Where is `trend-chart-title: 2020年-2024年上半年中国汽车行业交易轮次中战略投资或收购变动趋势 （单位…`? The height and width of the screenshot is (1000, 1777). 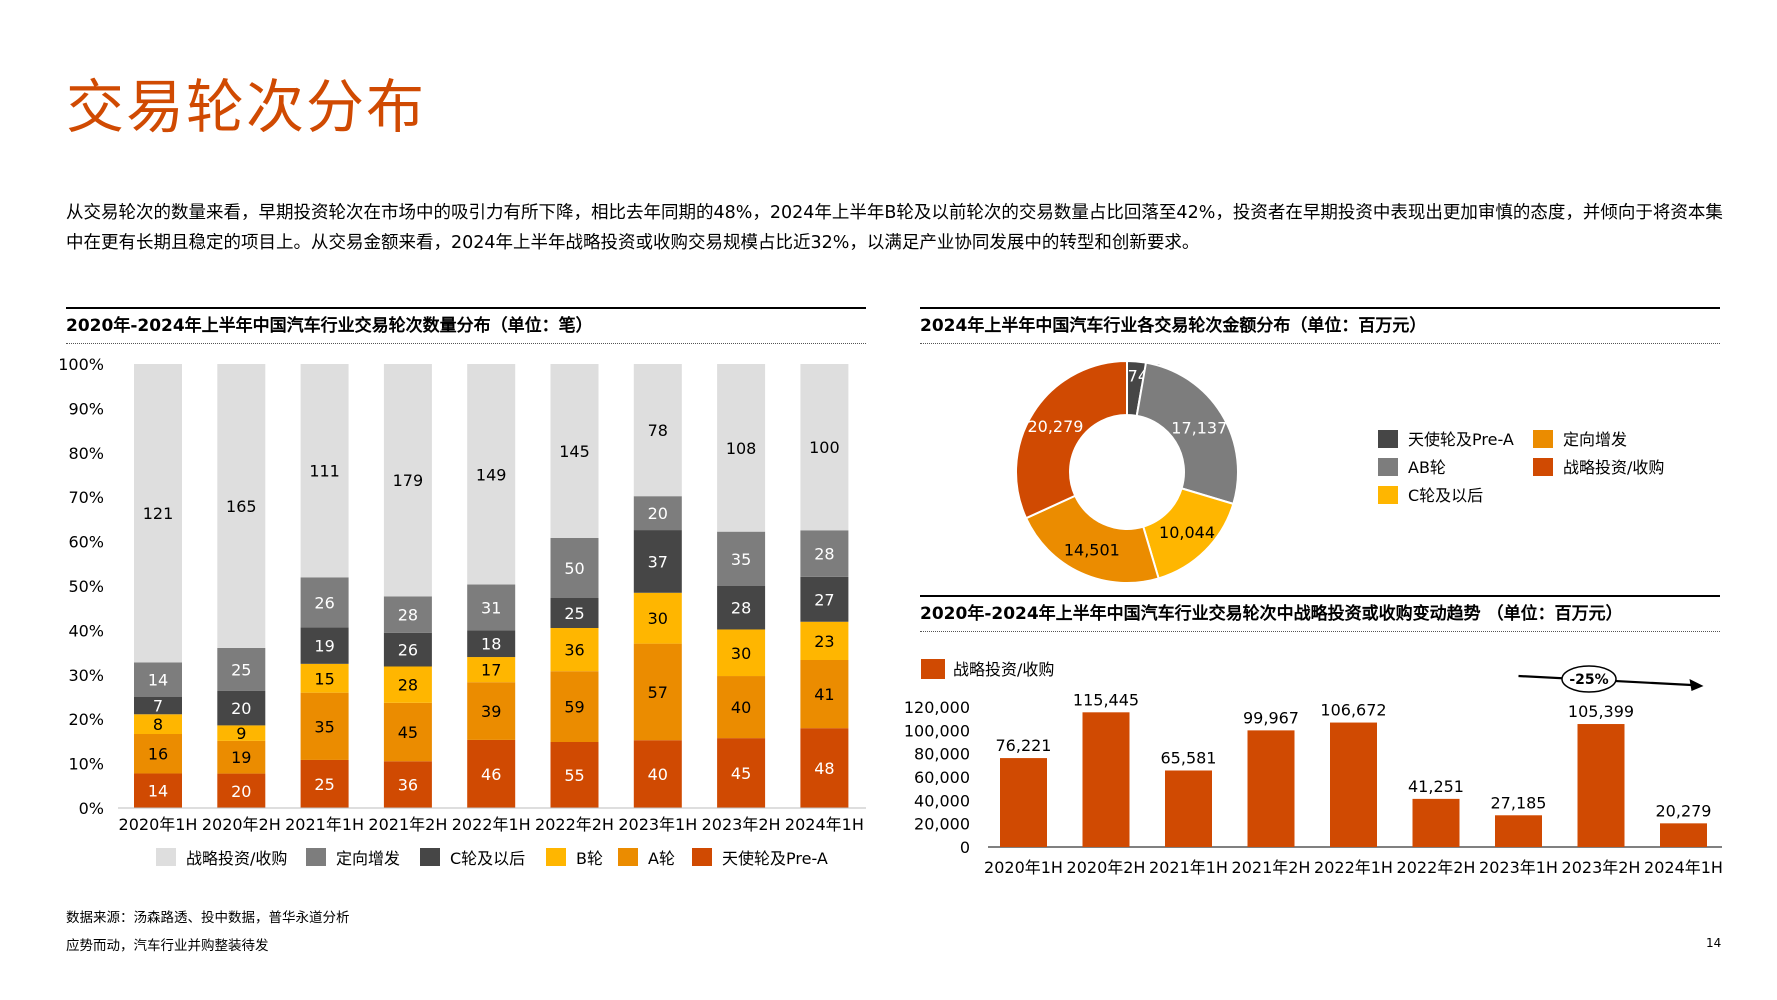
trend-chart-title: 2020年-2024年上半年中国汽车行业交易轮次中战略投资或收购变动趋势 （单位… is located at coordinates (1320, 613).